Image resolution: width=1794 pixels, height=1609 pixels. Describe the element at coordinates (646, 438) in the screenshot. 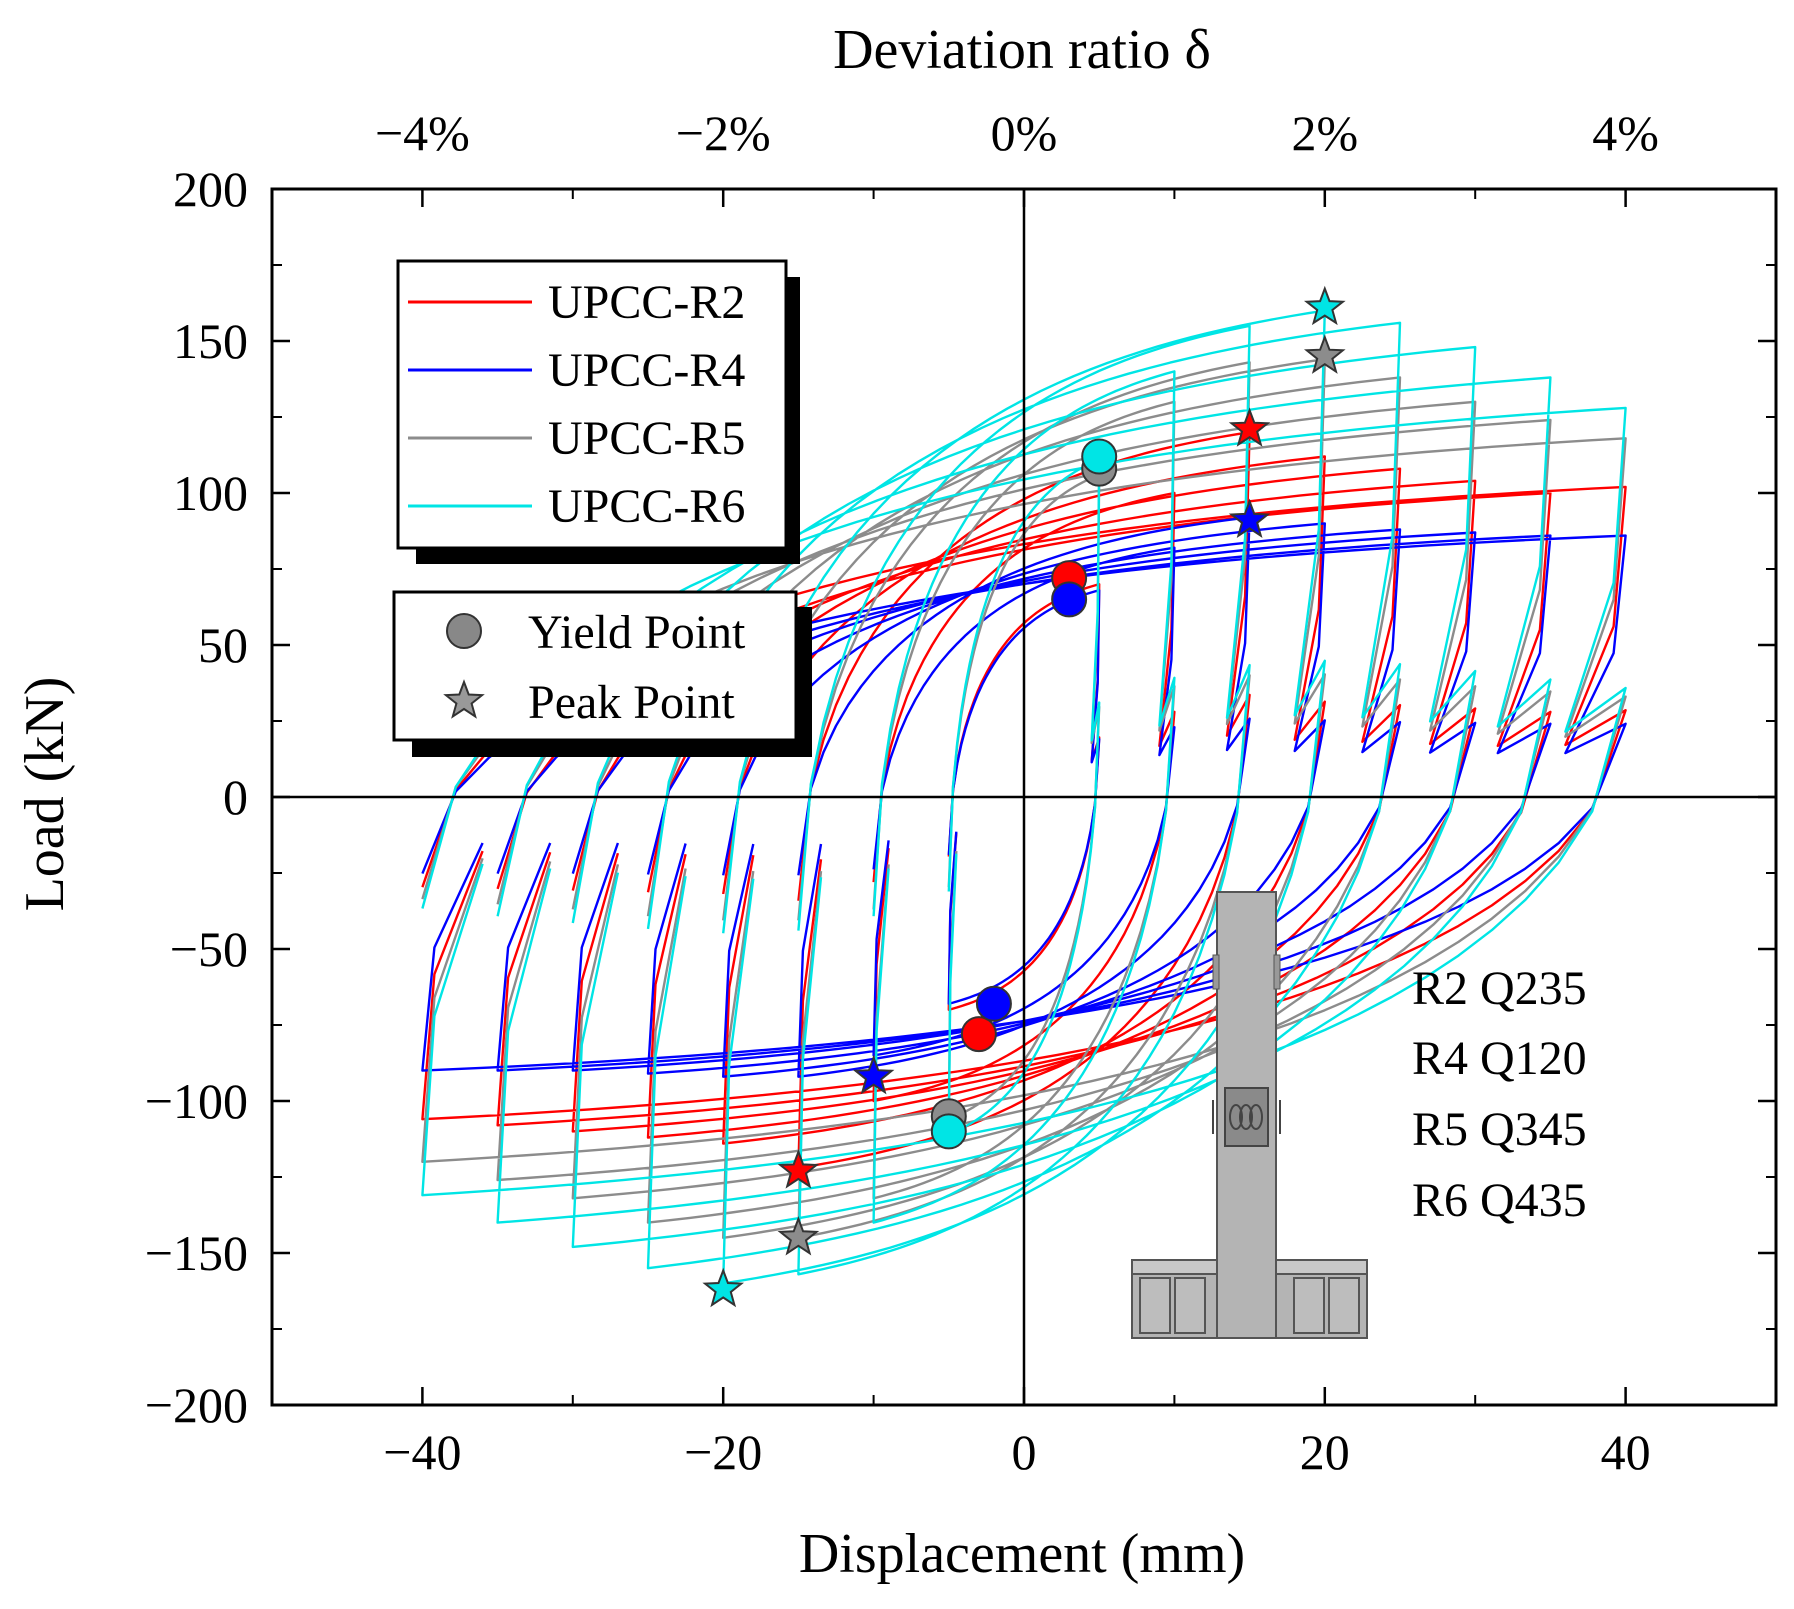

I see `legend-label-upcc-r5: UPCC-R5` at that location.